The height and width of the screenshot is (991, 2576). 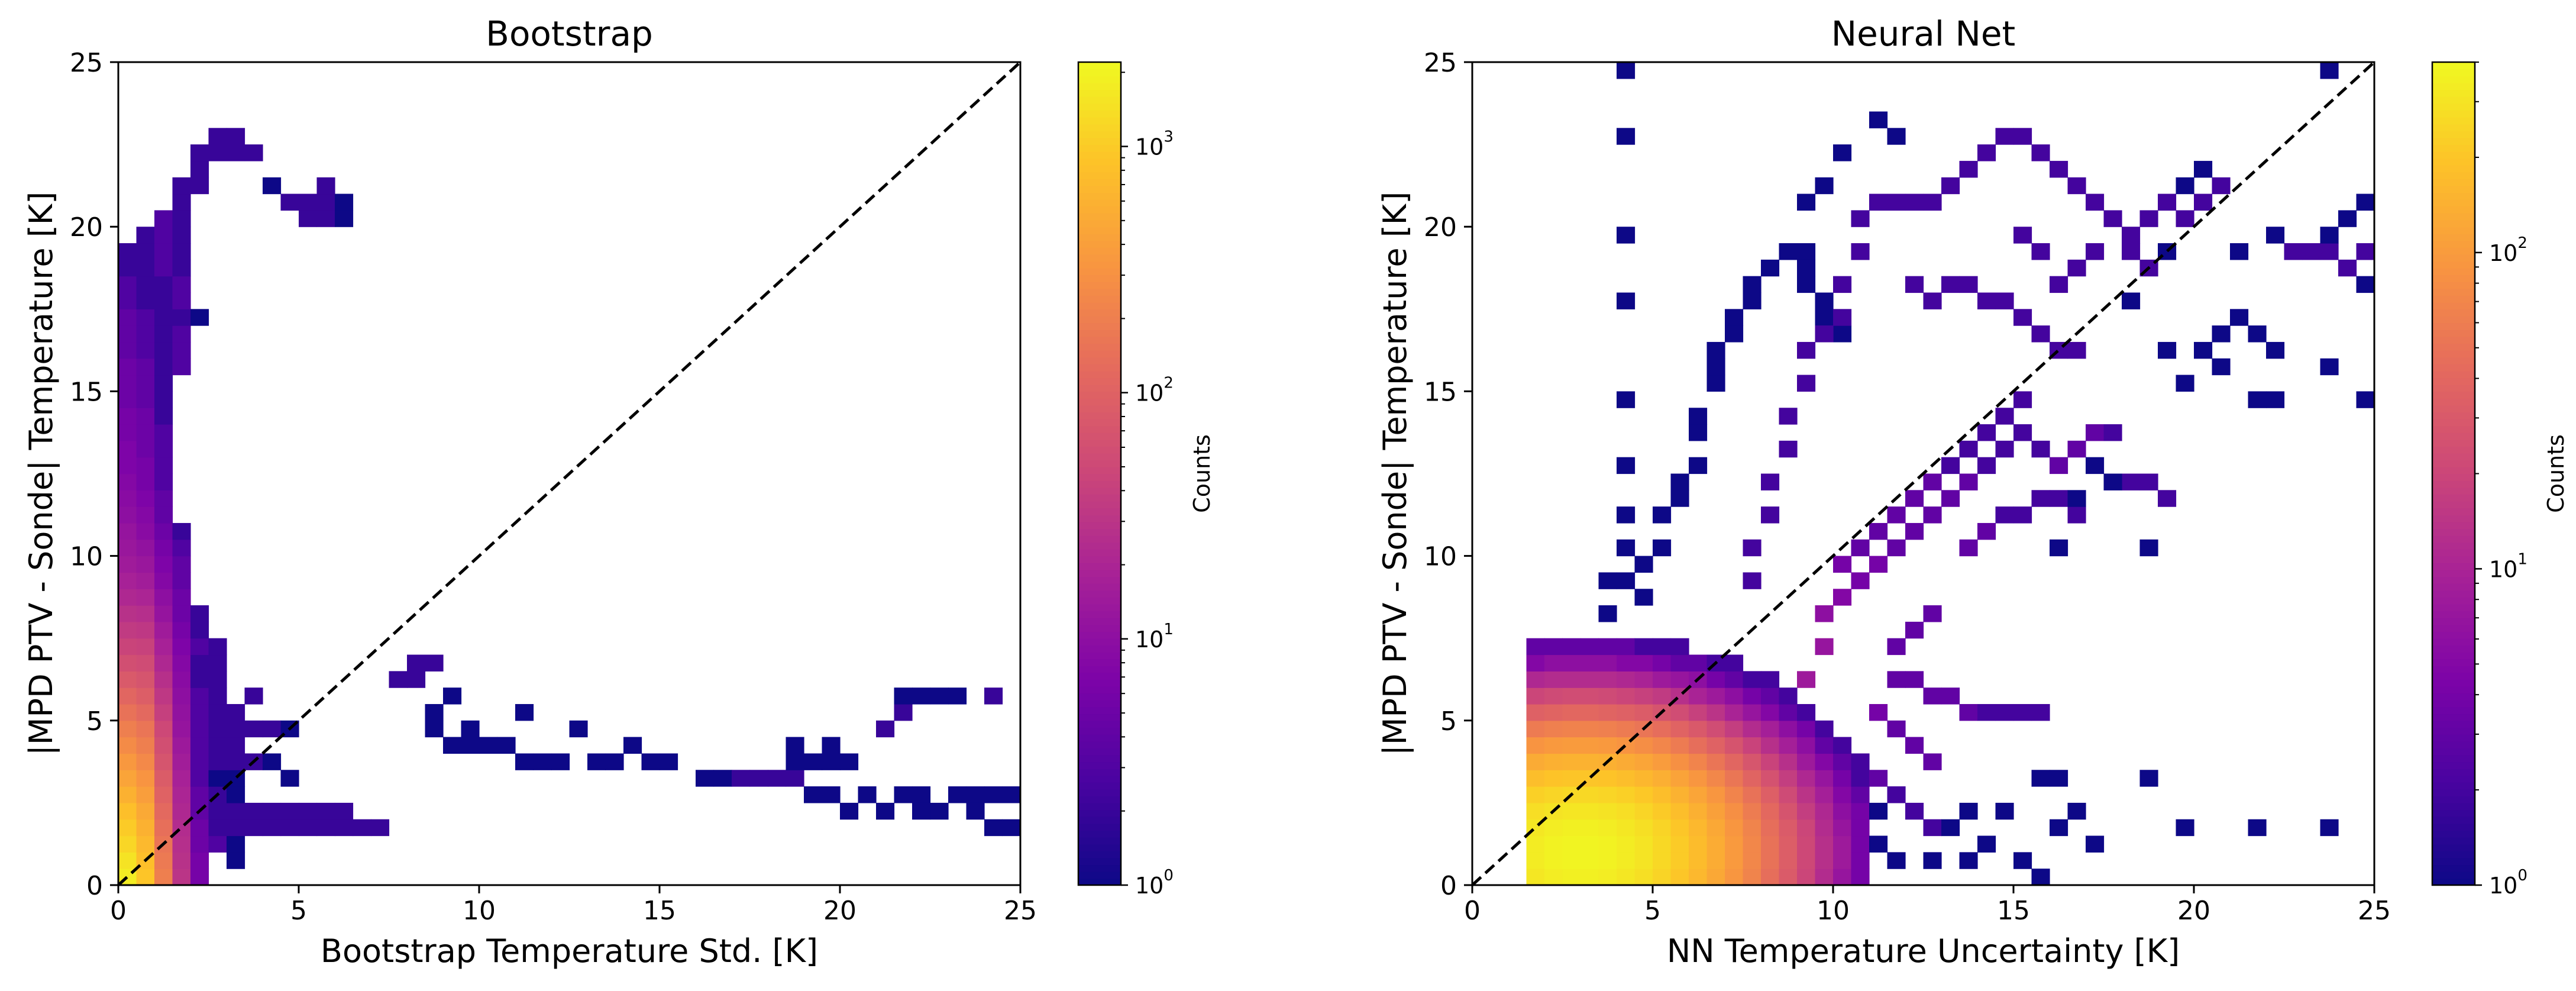 I want to click on x-tick-label: 20, so click(x=839, y=911).